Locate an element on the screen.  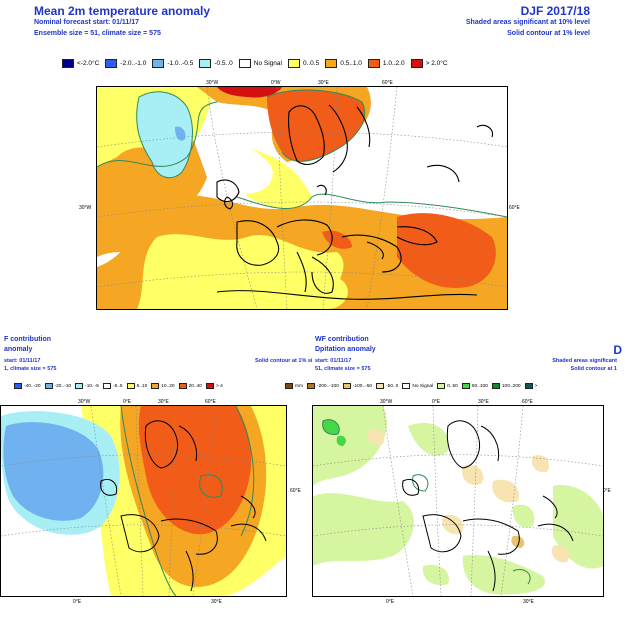
bl-legend-label: > 4 is located at coordinates (219, 386).